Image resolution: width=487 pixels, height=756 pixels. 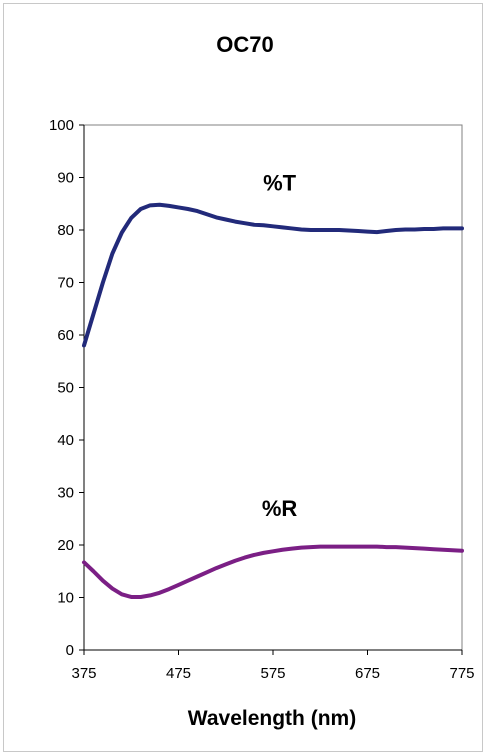 What do you see at coordinates (178, 673) in the screenshot?
I see `x-tick-label: 475` at bounding box center [178, 673].